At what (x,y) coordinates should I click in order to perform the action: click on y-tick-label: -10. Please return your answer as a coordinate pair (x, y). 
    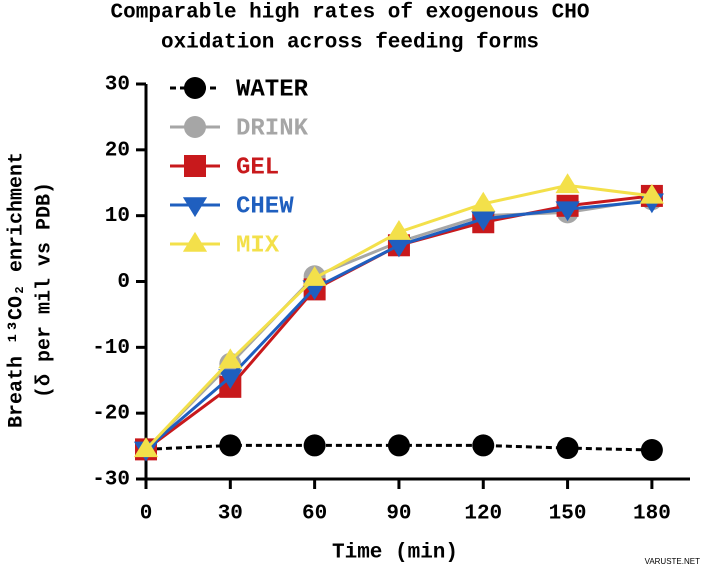
    Looking at the image, I should click on (111, 348).